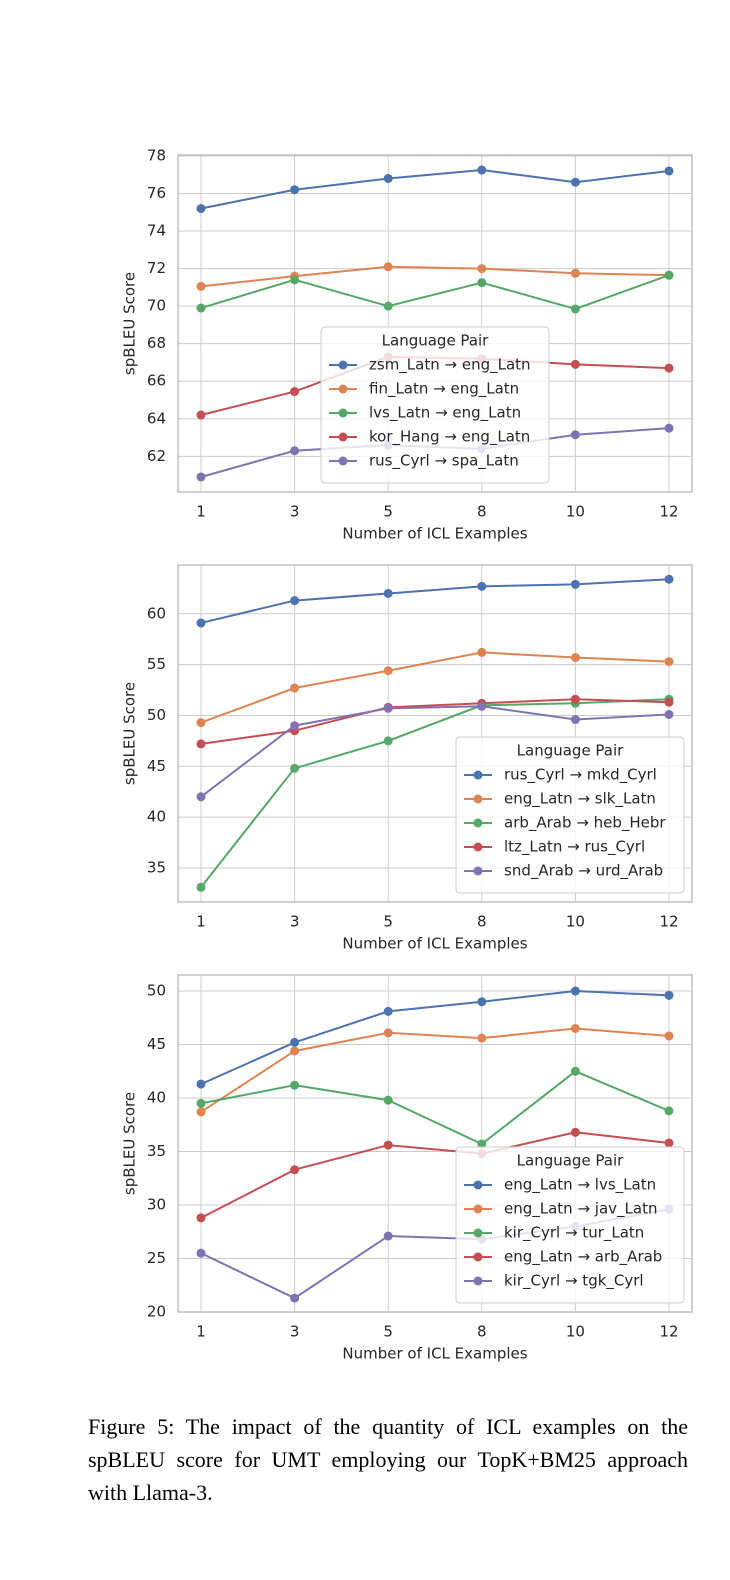 Image resolution: width=730 pixels, height=1580 pixels. What do you see at coordinates (156, 1044) in the screenshot?
I see `y-tick-label: 45` at bounding box center [156, 1044].